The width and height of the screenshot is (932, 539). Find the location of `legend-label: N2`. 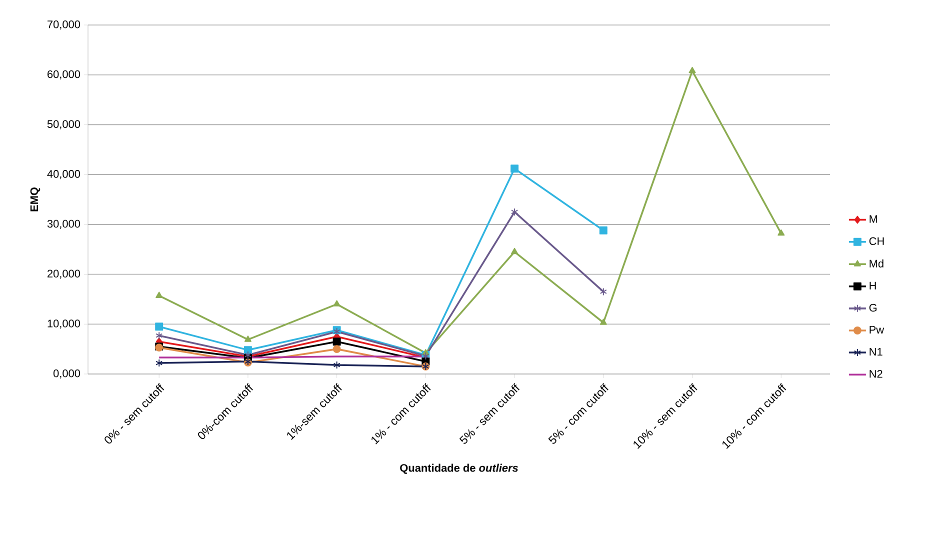

legend-label: N2 is located at coordinates (876, 374).